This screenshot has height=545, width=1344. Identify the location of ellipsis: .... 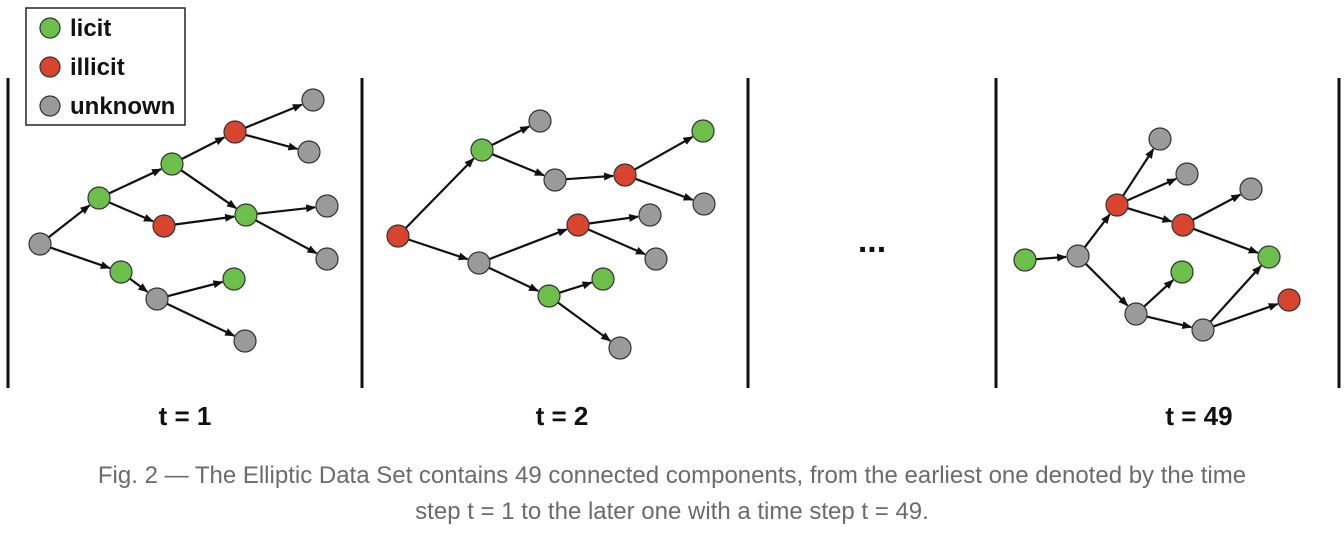
(872, 241).